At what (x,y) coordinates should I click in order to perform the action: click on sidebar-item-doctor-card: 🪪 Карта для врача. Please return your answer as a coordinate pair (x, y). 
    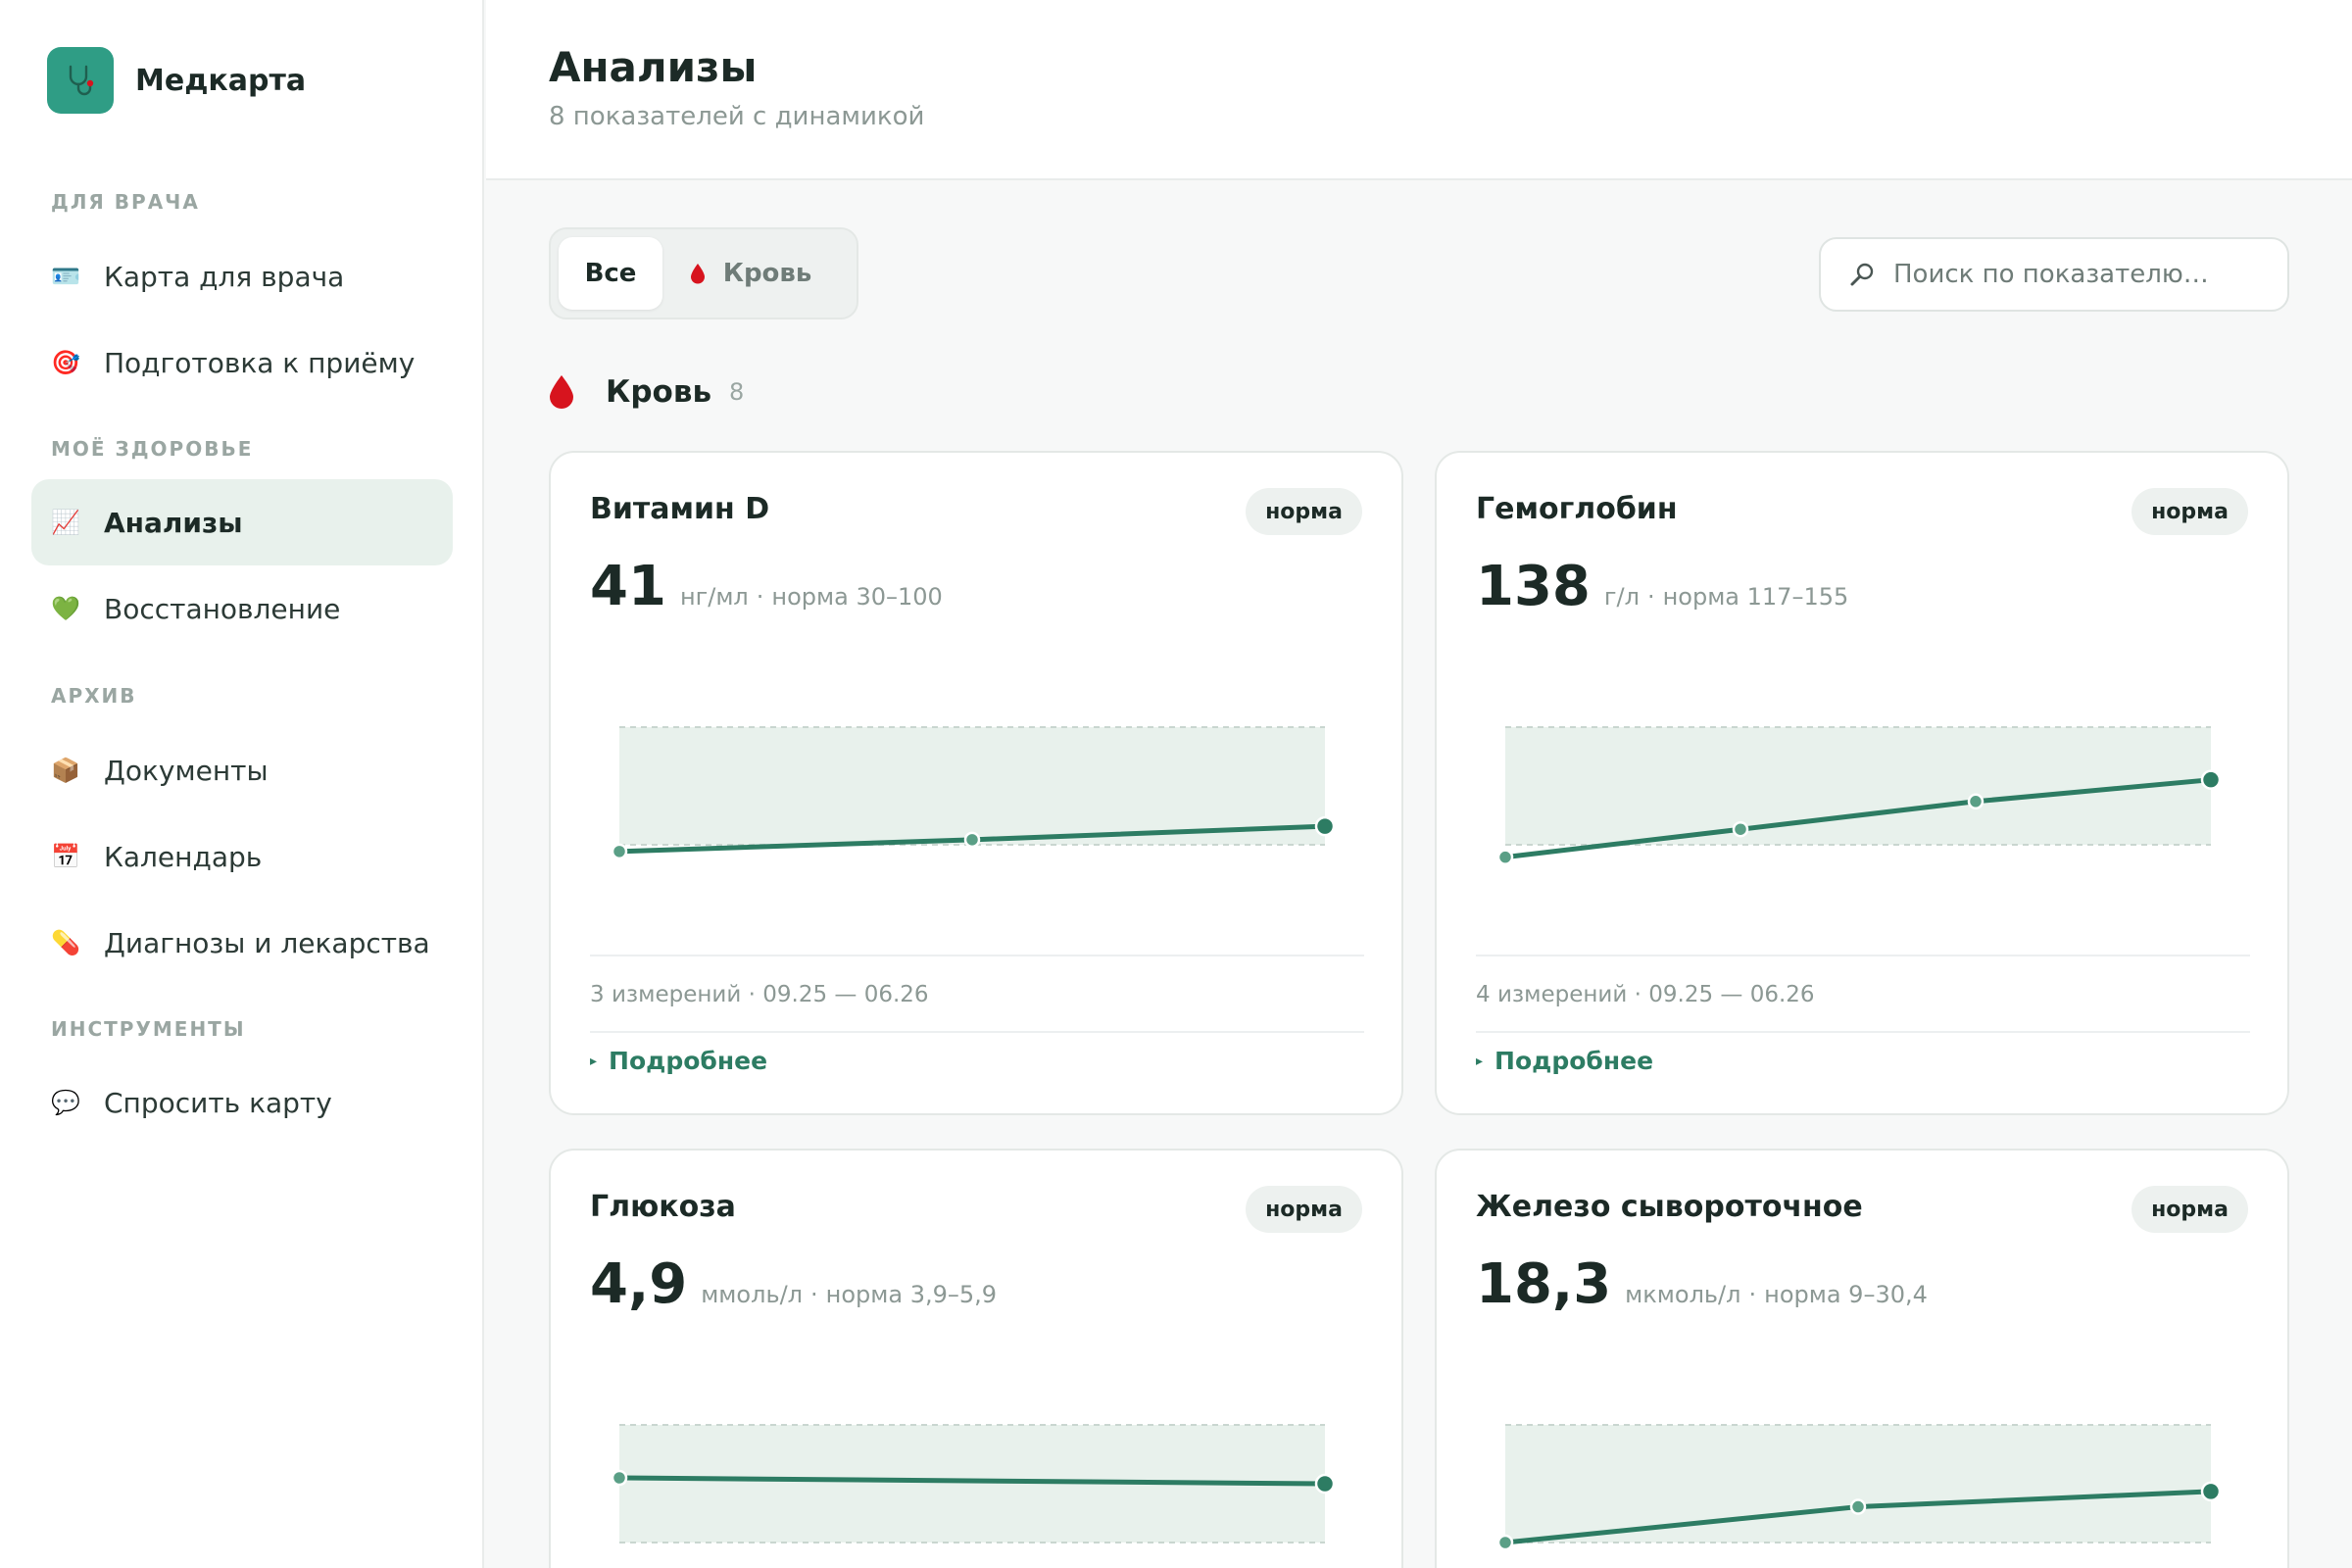
    Looking at the image, I should click on (242, 276).